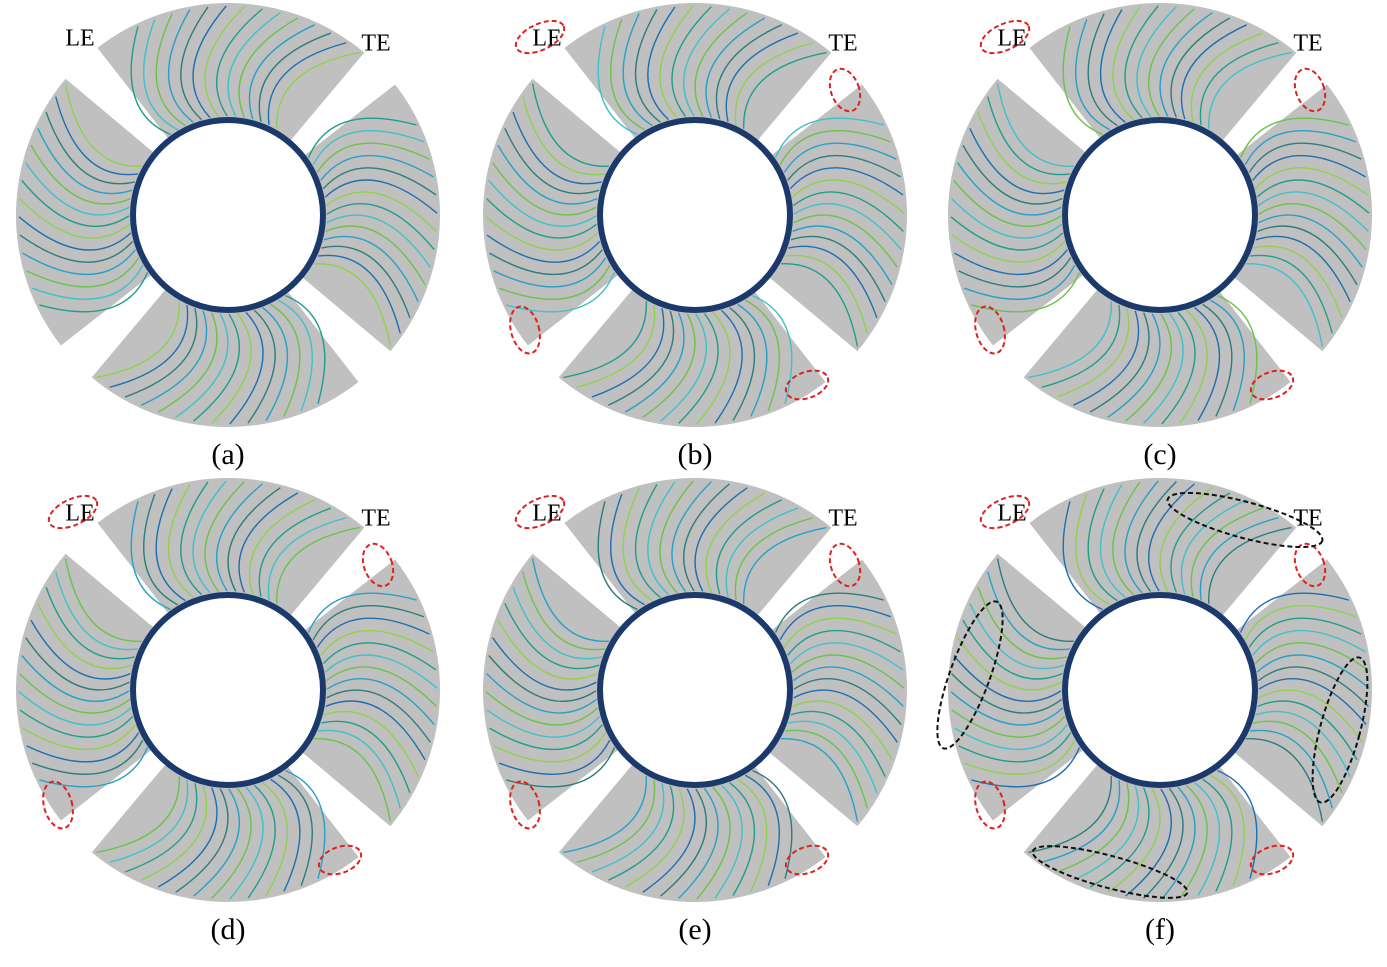 The height and width of the screenshot is (967, 1387). I want to click on caption: (b), so click(695, 454).